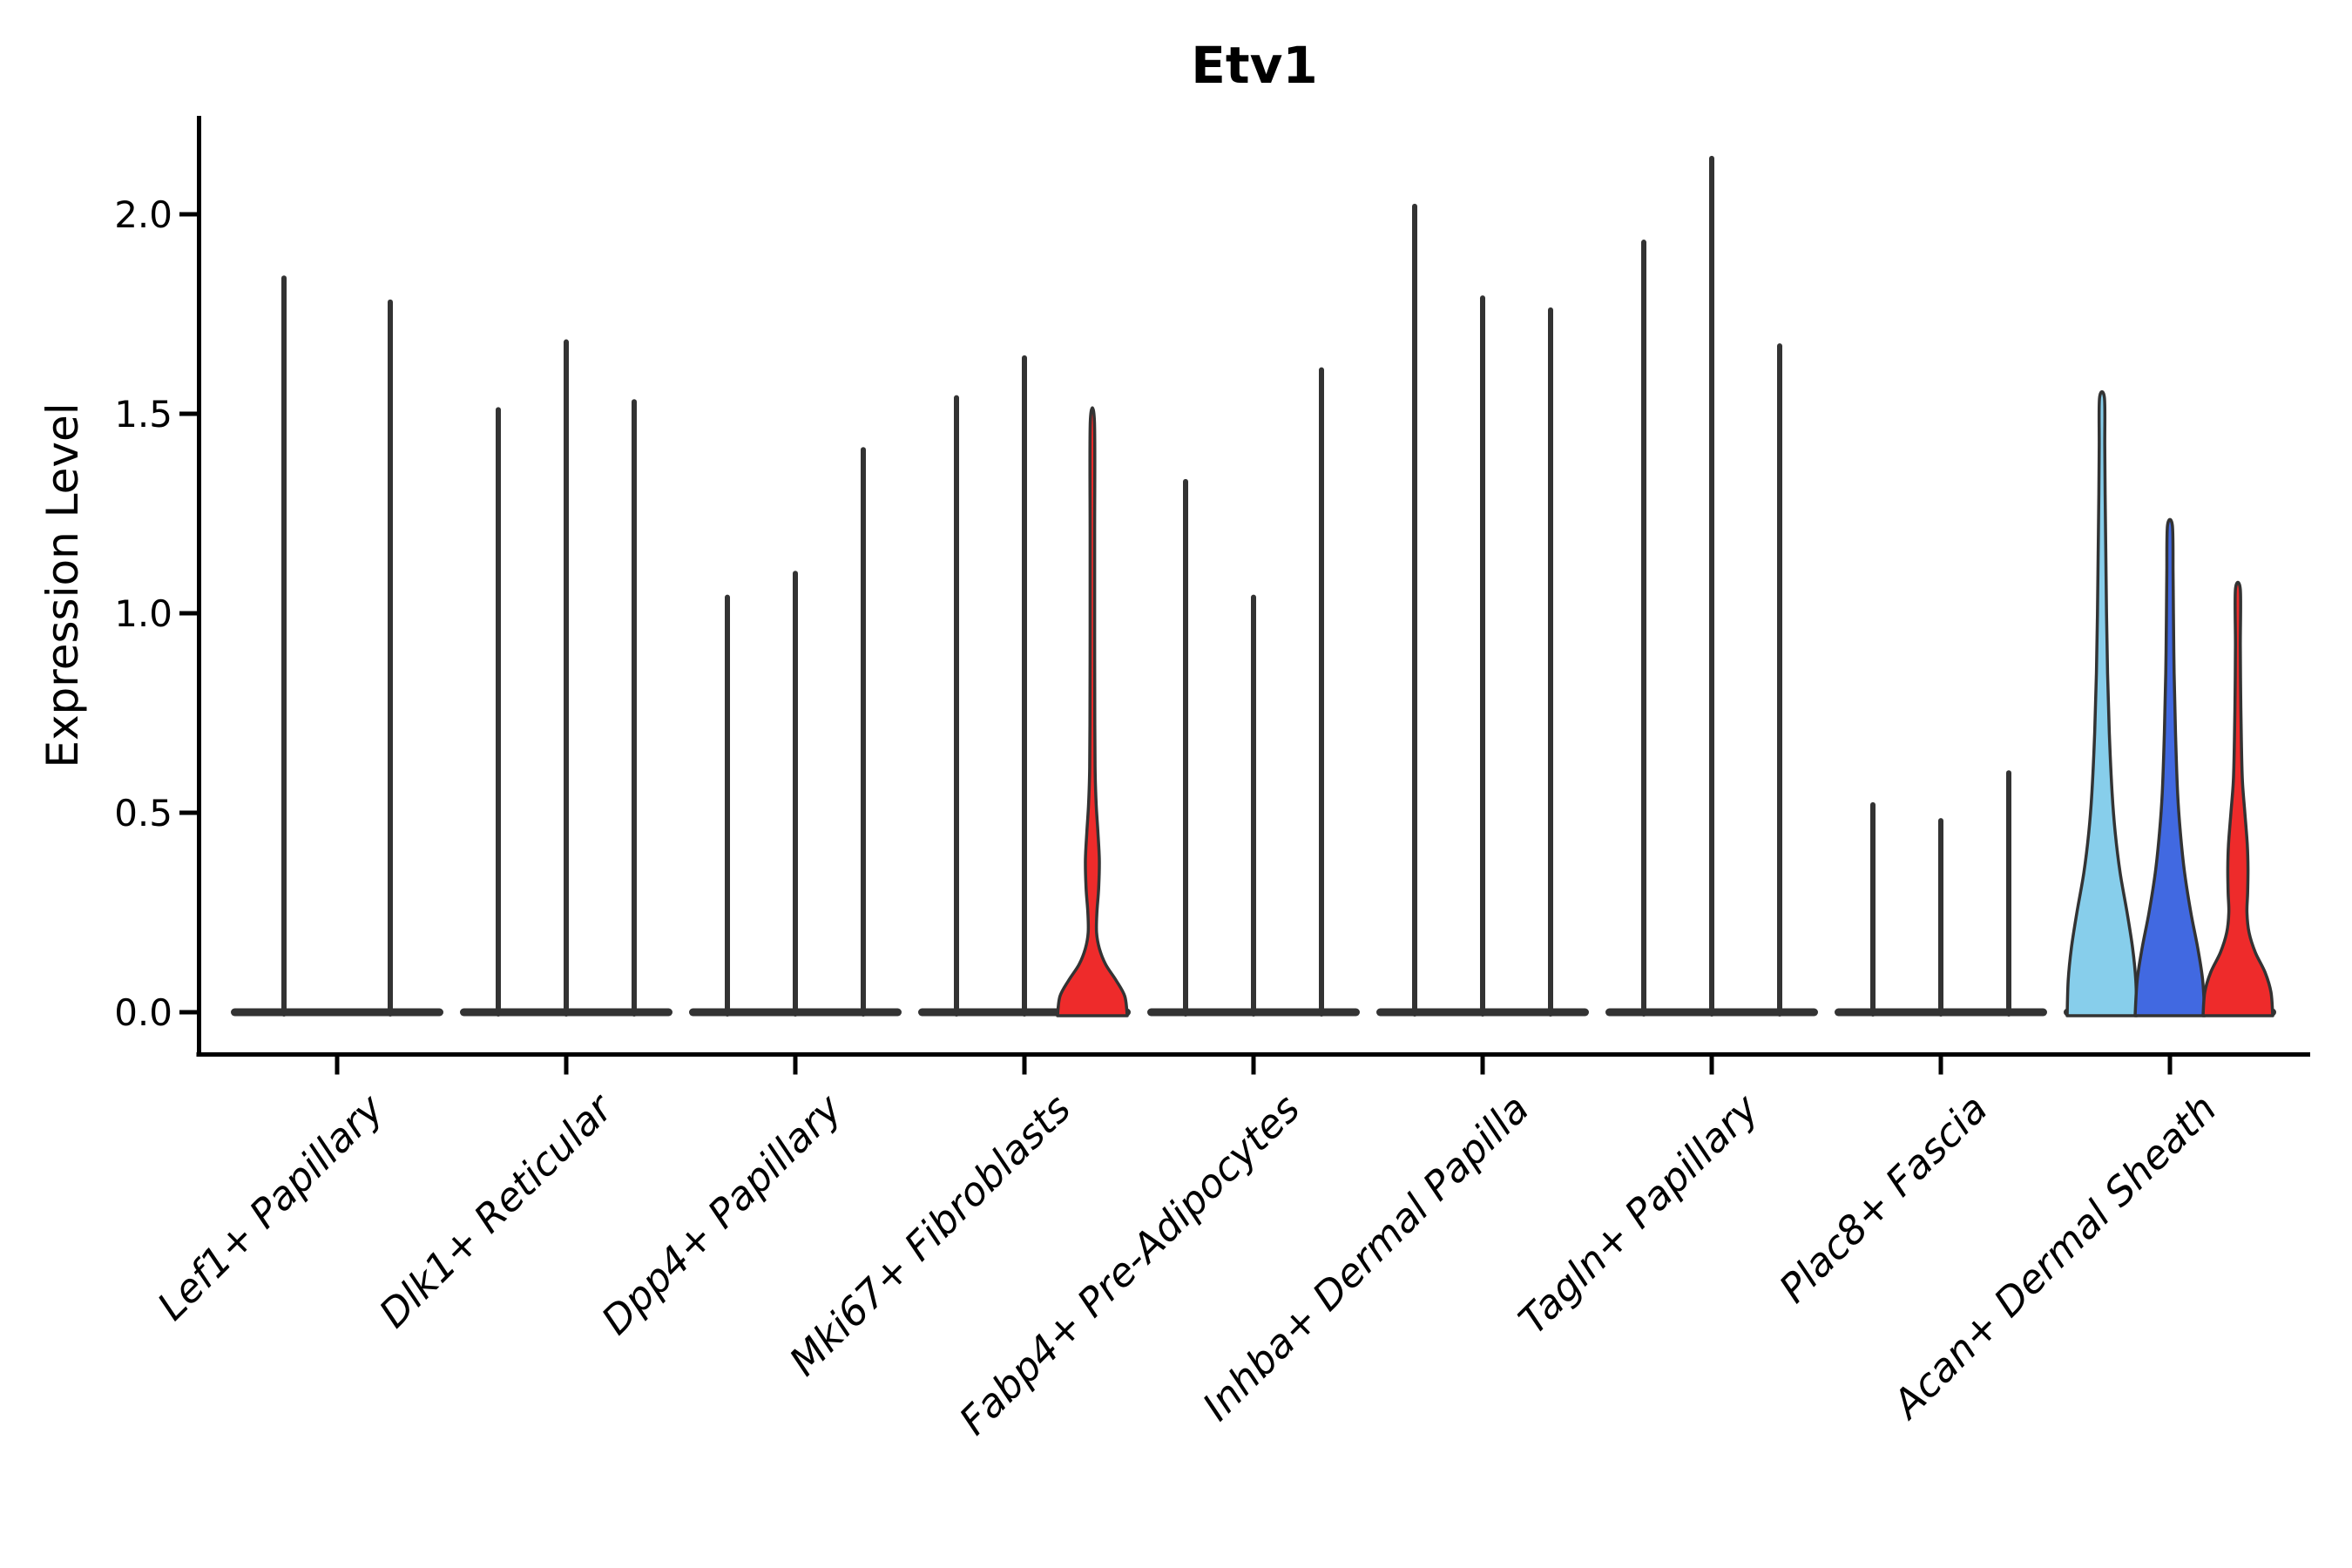 This screenshot has height=1568, width=2352. What do you see at coordinates (143, 215) in the screenshot?
I see `y-tick-label: 2.0` at bounding box center [143, 215].